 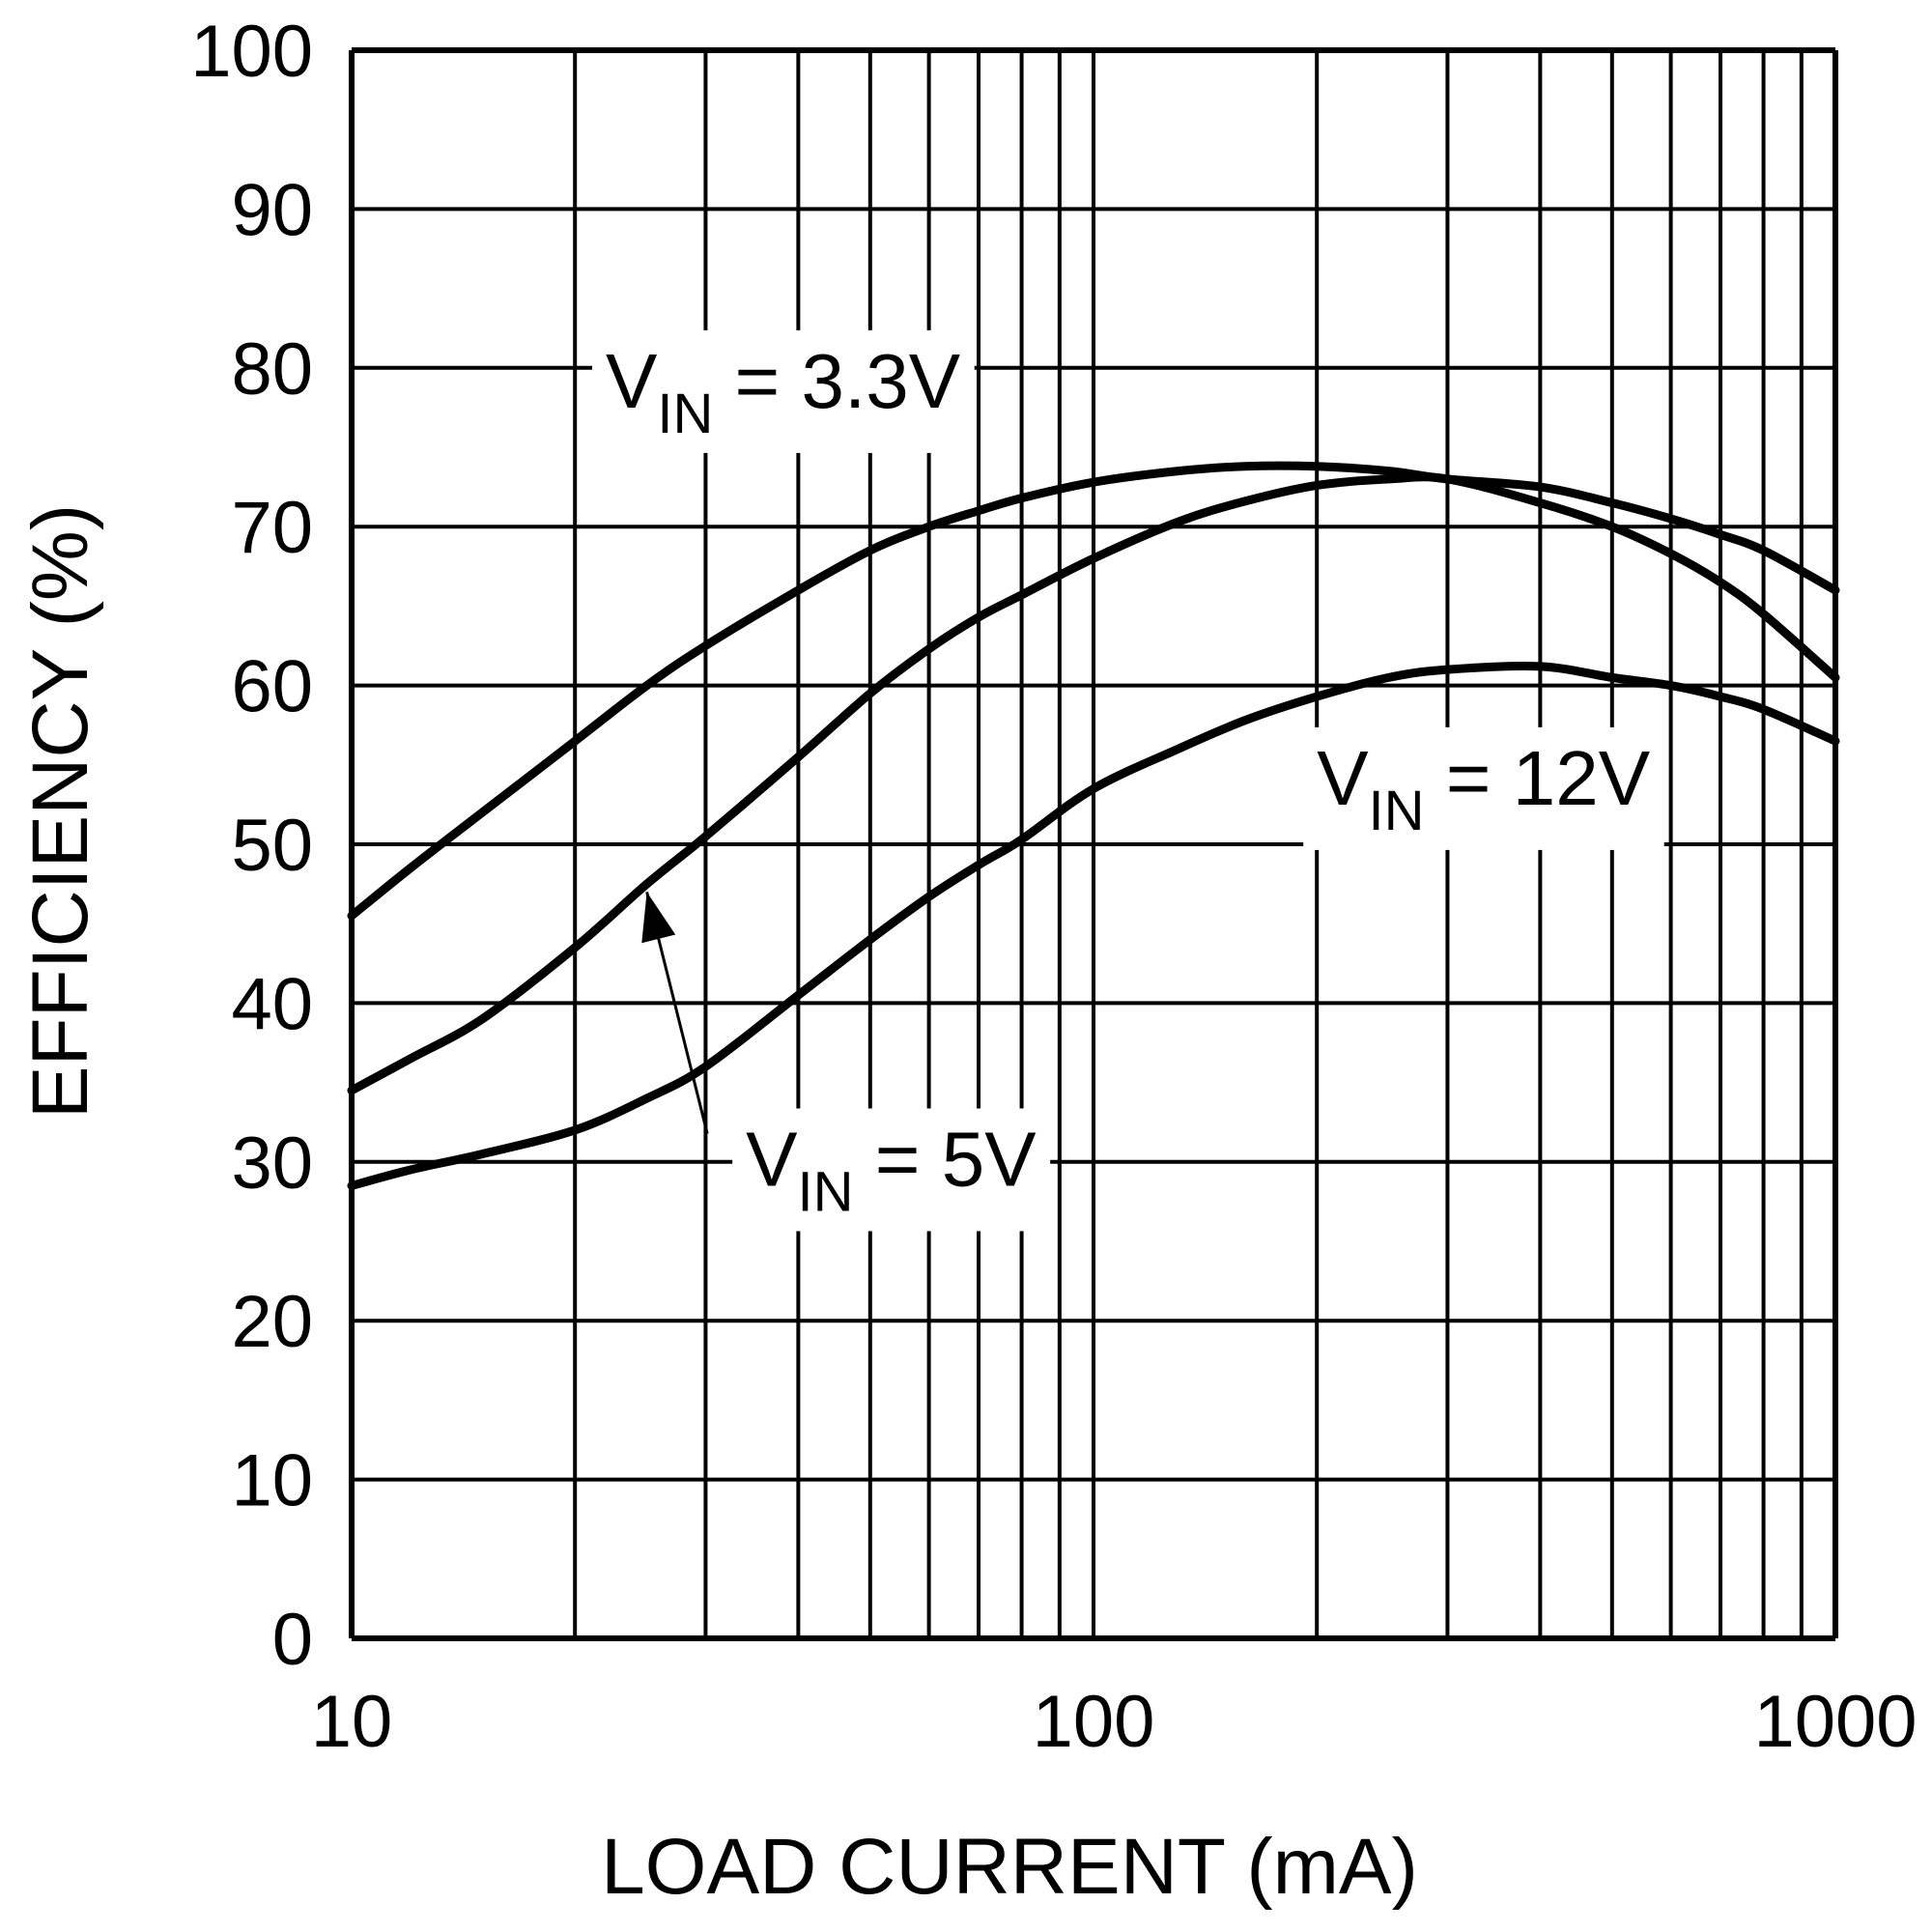 I want to click on series-label-1: VIN = 3.3V, so click(x=783, y=391).